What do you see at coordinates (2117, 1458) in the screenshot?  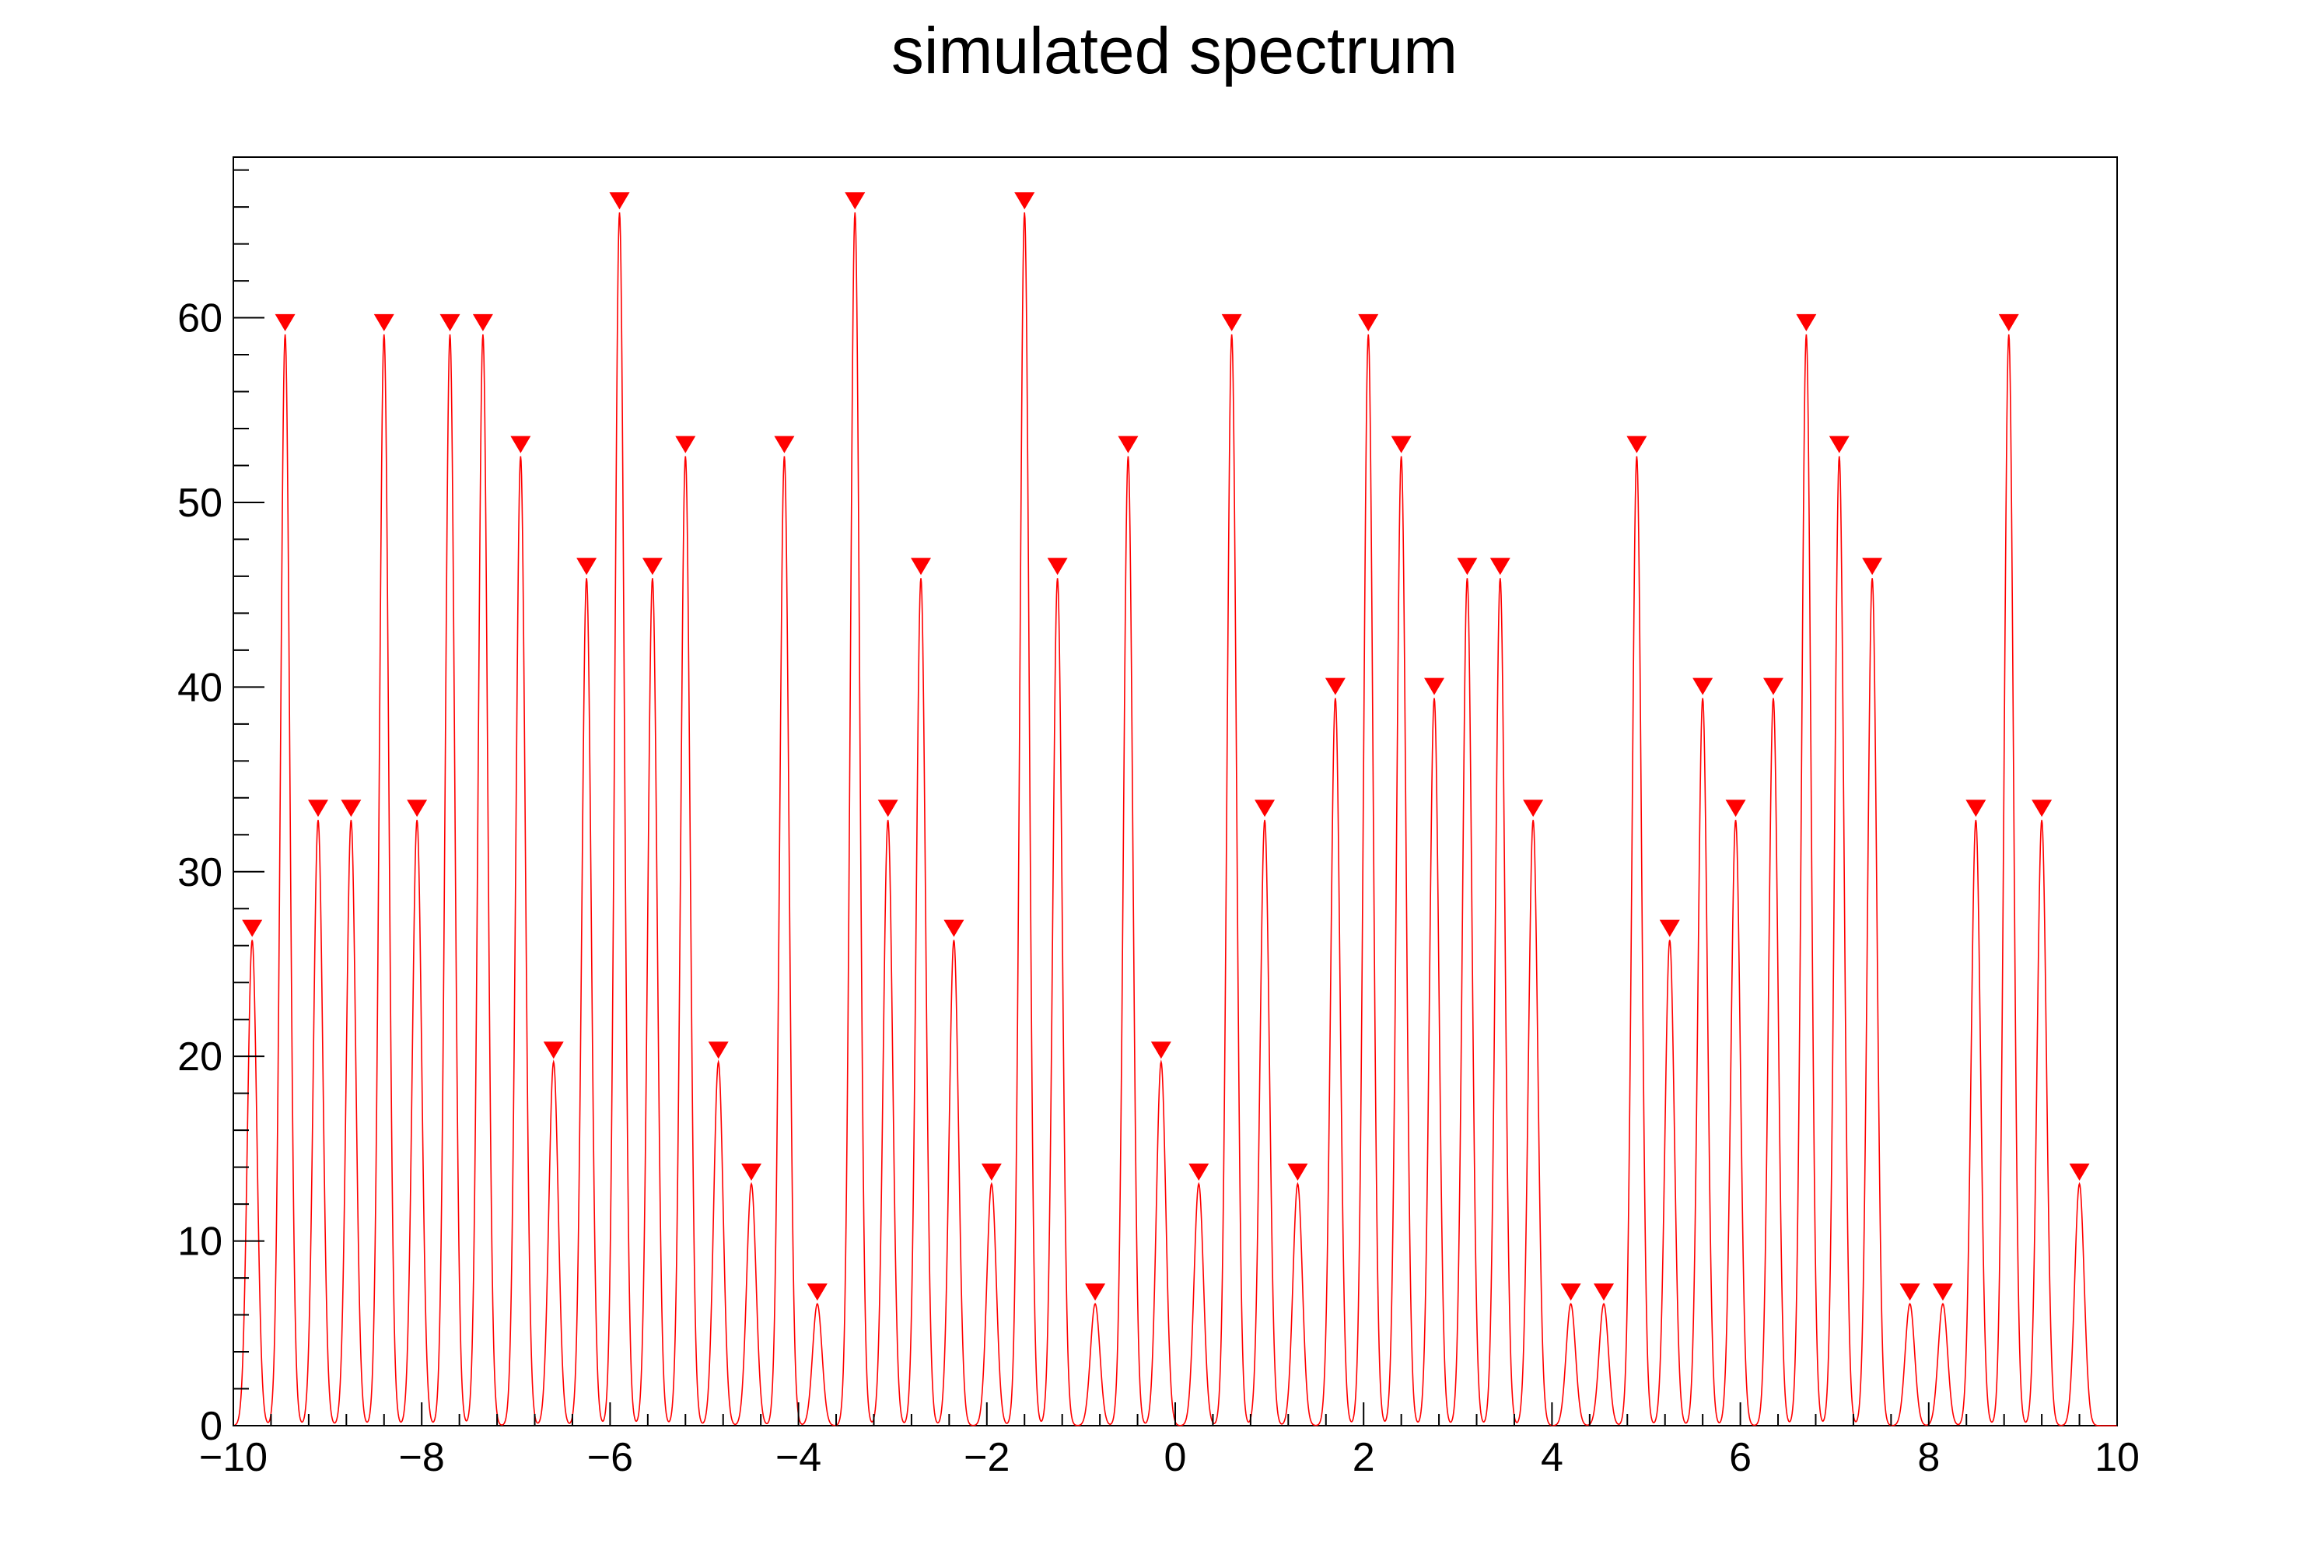 I see `x-tick-label: 10` at bounding box center [2117, 1458].